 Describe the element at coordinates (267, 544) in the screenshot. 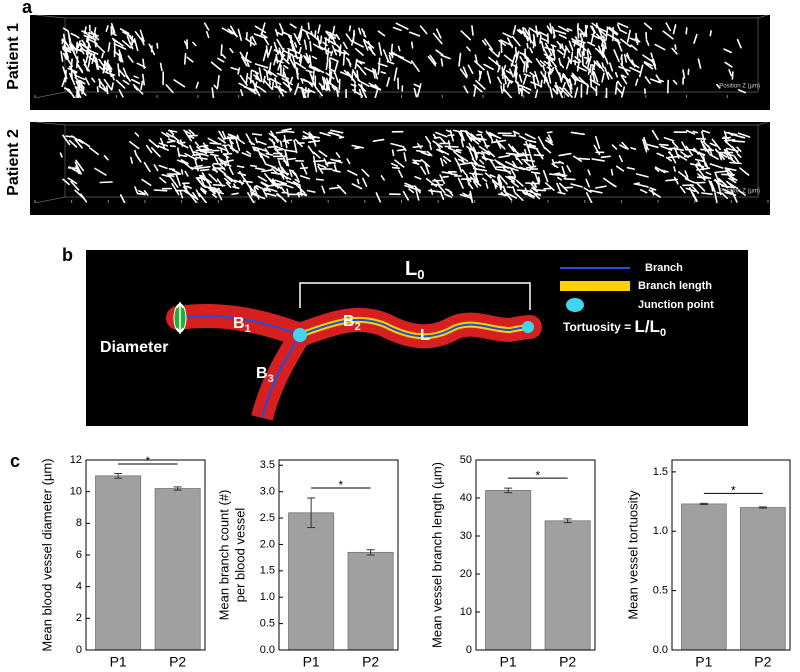

I see `y-tick-label: 2.0` at that location.